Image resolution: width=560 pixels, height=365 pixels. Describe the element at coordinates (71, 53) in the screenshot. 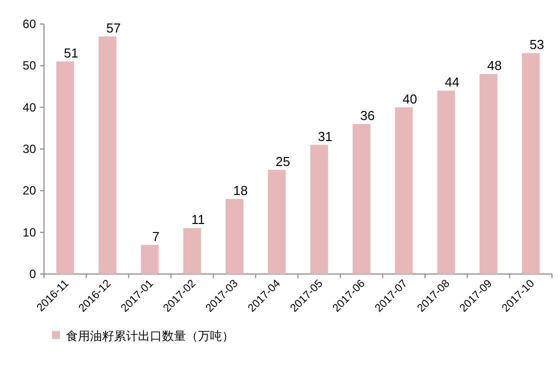

I see `data-label: 51` at that location.